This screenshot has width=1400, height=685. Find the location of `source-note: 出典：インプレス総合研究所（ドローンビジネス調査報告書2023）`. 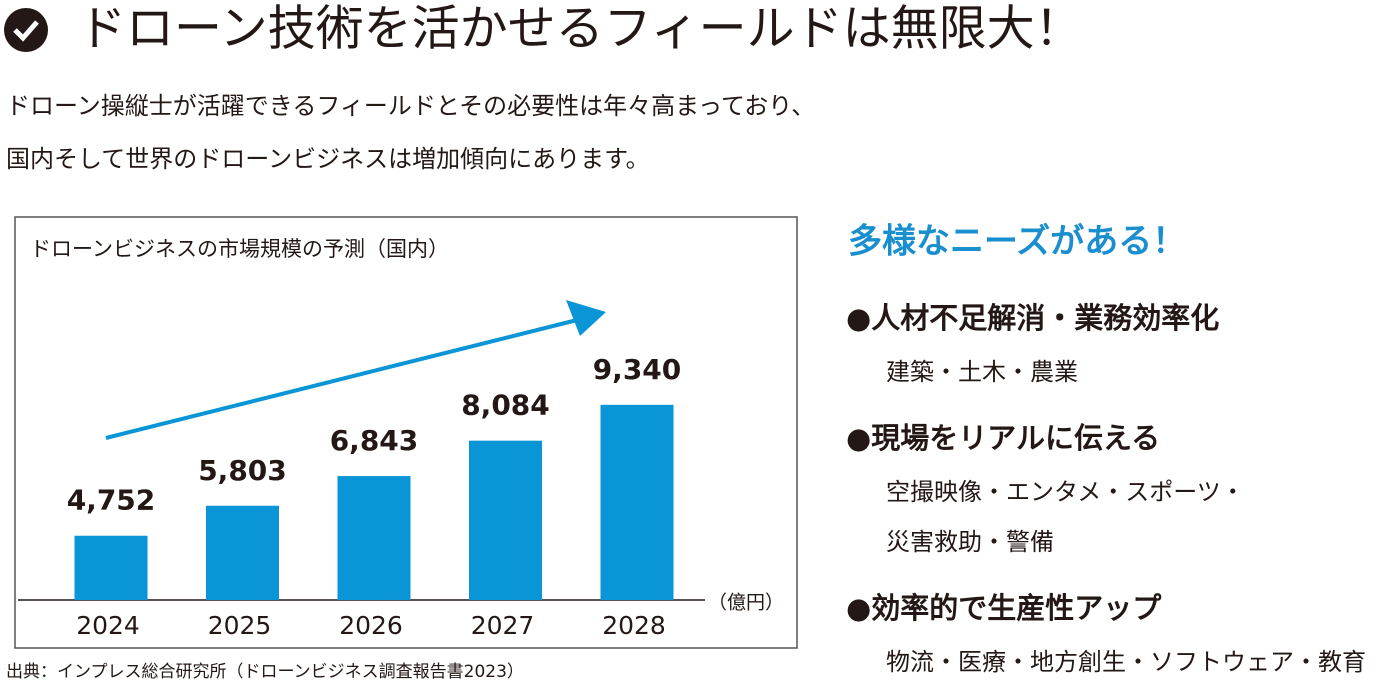

source-note: 出典：インプレス総合研究所（ドローンビジネス調査報告書2023） is located at coordinates (265, 672).